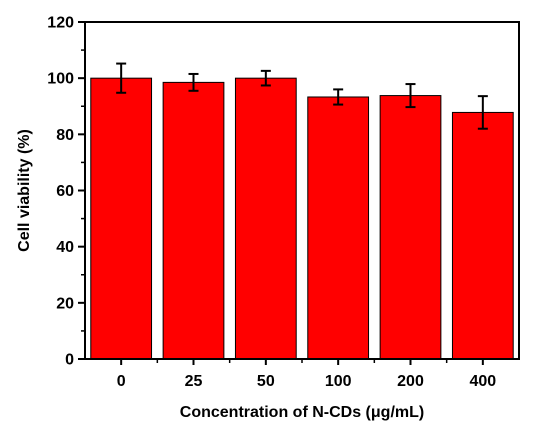  What do you see at coordinates (302, 96) in the screenshot?
I see `error-bars-group` at bounding box center [302, 96].